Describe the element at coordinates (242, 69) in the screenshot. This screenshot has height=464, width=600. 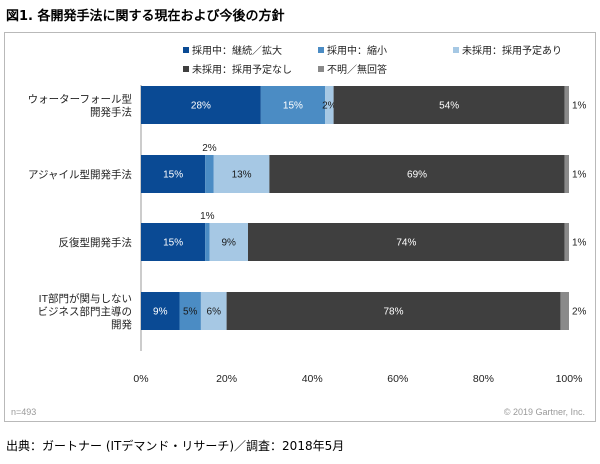
I see `legend-label: 未採用：採用予定なし` at that location.